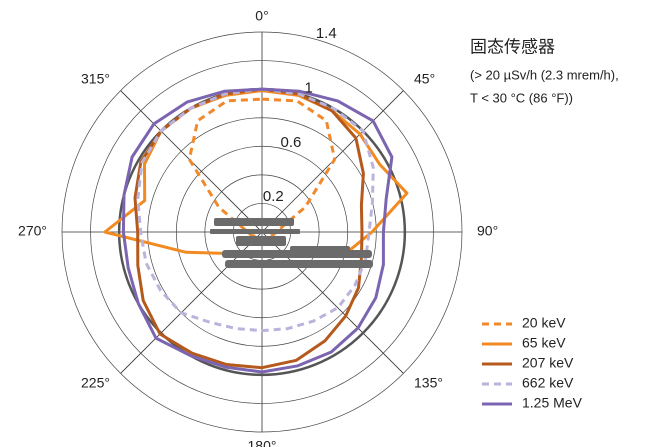  Describe the element at coordinates (95, 79) in the screenshot. I see `theta-tick-label: 315°` at that location.